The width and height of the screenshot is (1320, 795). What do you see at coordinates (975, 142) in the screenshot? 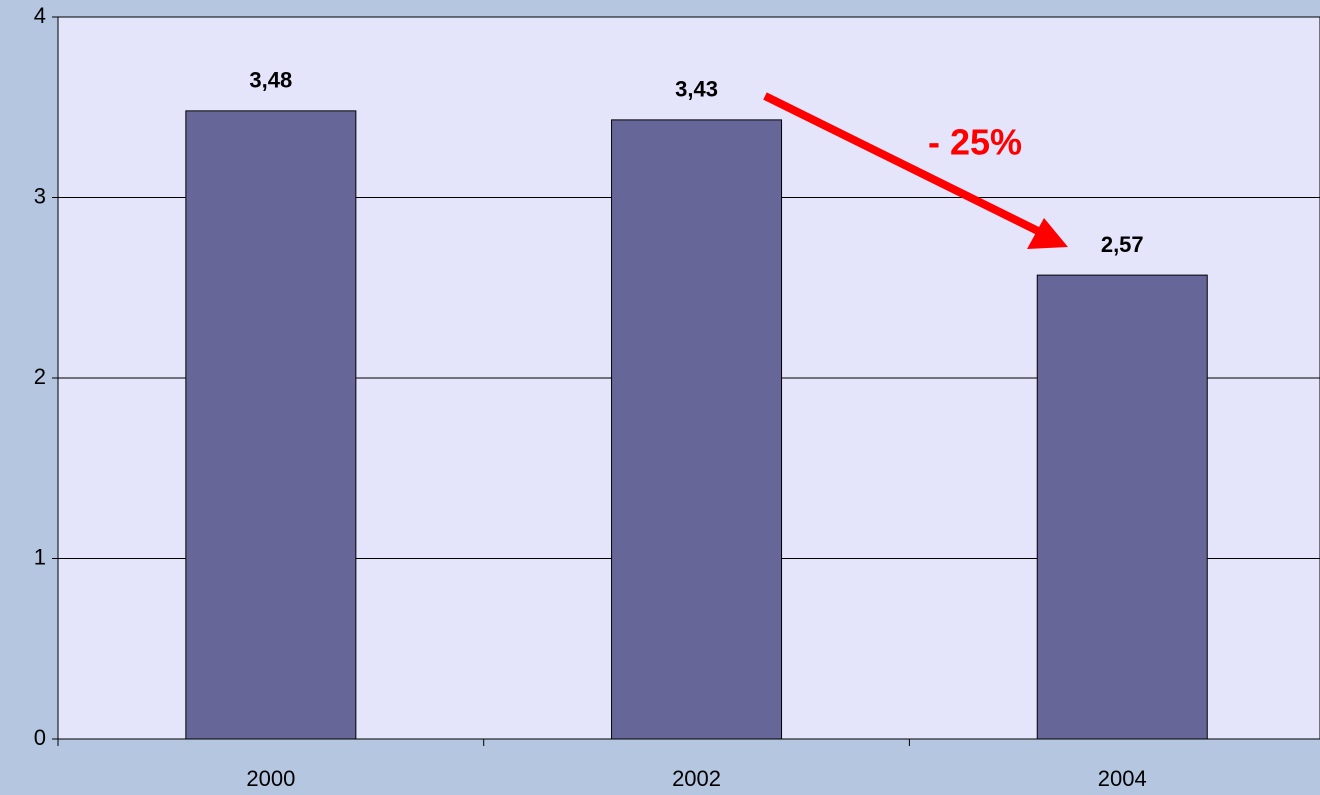
I see `annotation: - 25%` at bounding box center [975, 142].